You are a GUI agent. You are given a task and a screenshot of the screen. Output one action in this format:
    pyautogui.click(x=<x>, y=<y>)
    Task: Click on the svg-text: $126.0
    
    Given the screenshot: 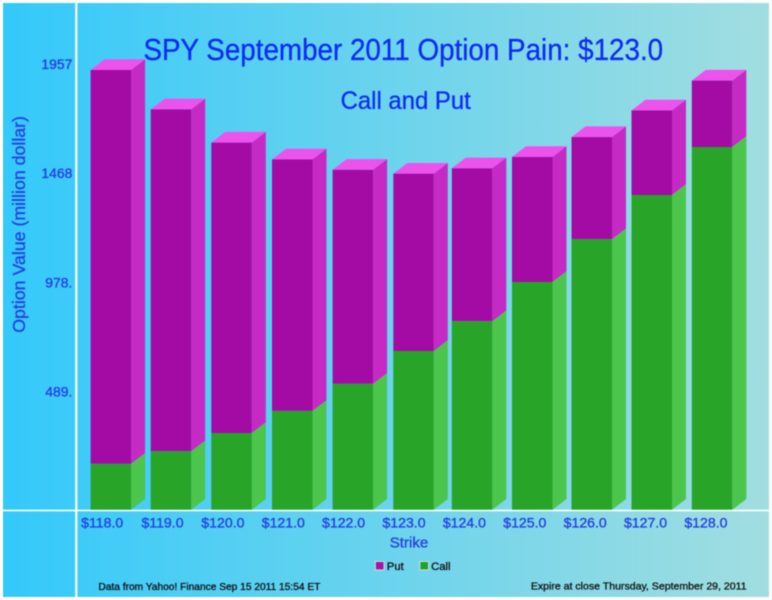 What is the action you would take?
    pyautogui.click(x=585, y=523)
    